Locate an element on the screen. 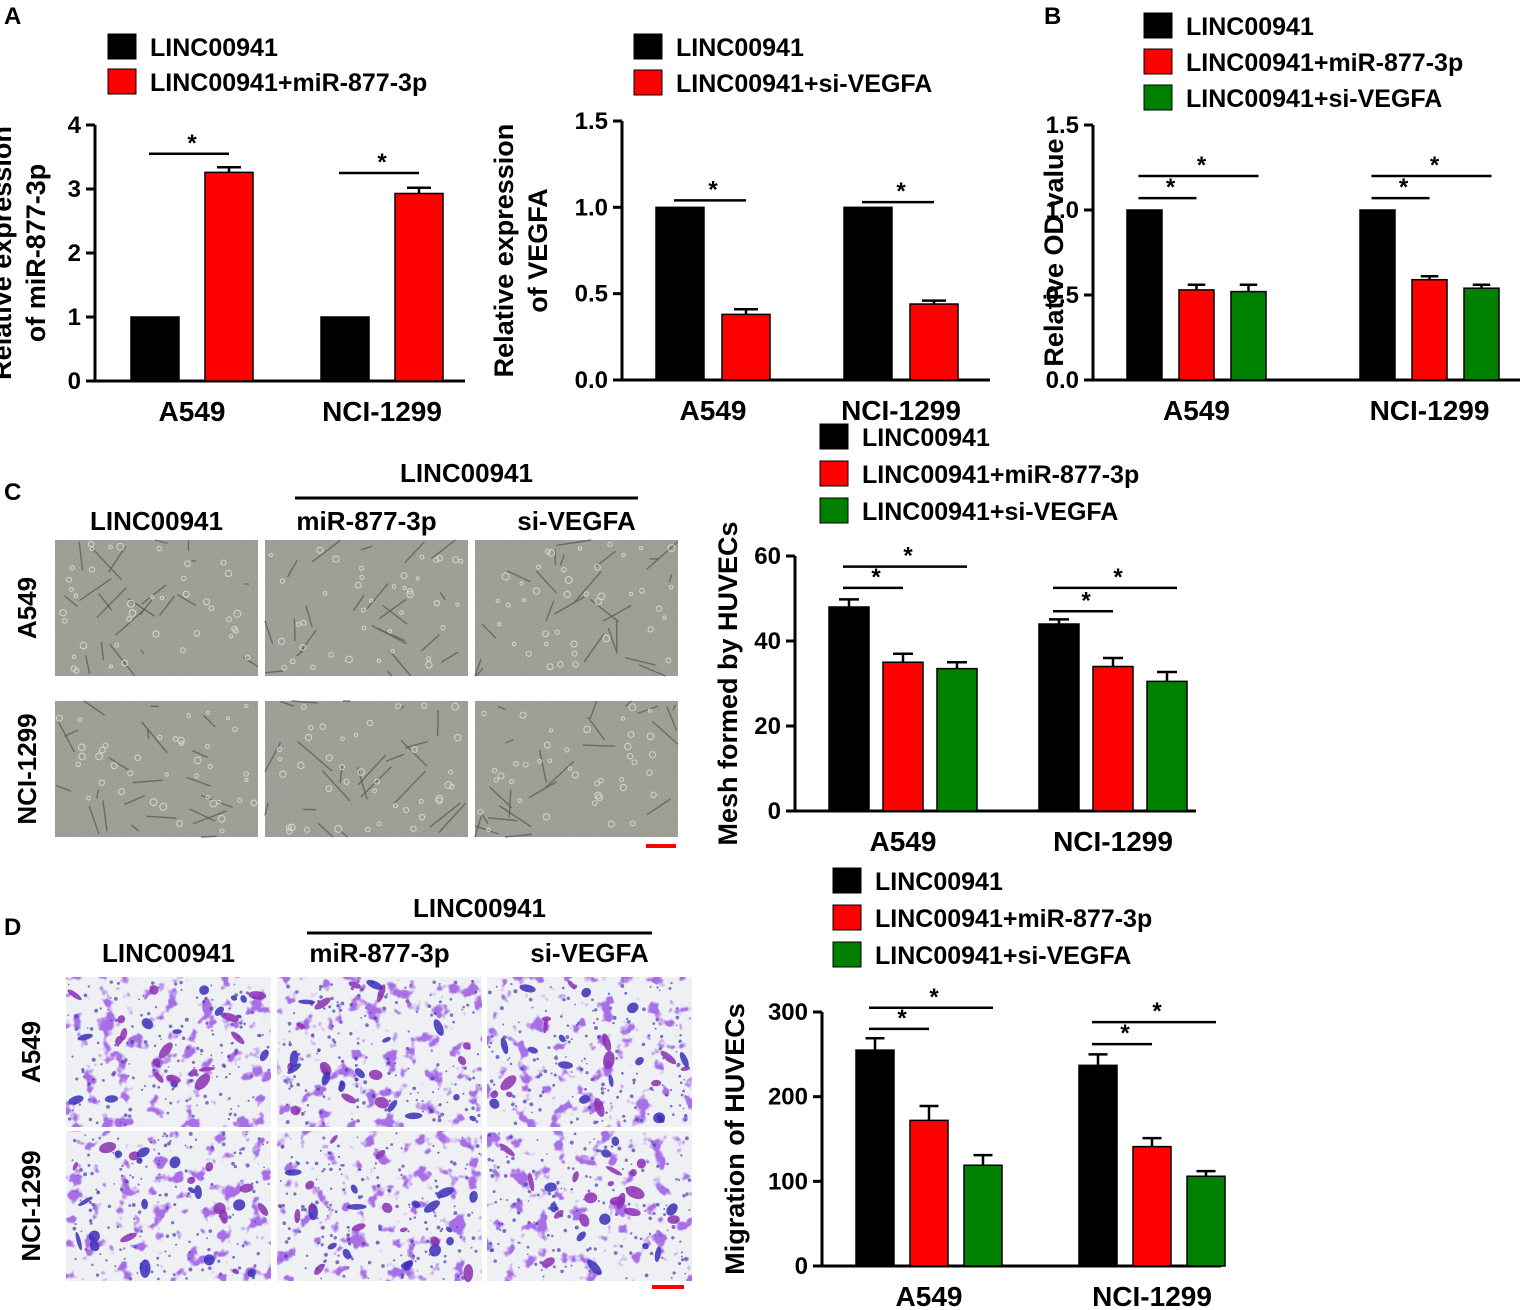  x-category-label: A549 is located at coordinates (1196, 410).